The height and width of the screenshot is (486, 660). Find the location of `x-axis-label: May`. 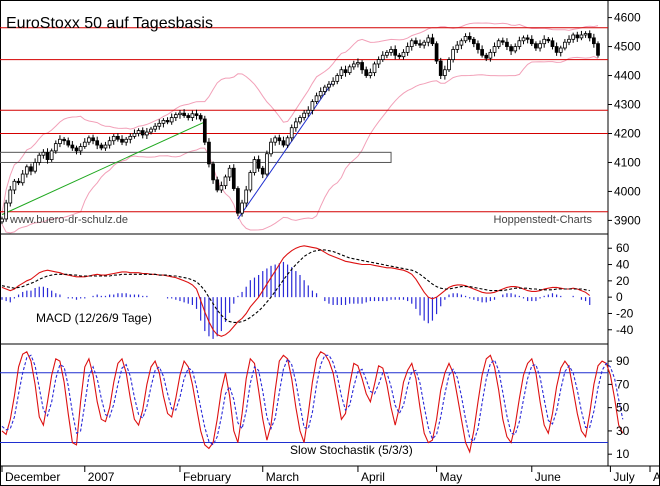

x-axis-label: May is located at coordinates (451, 477).